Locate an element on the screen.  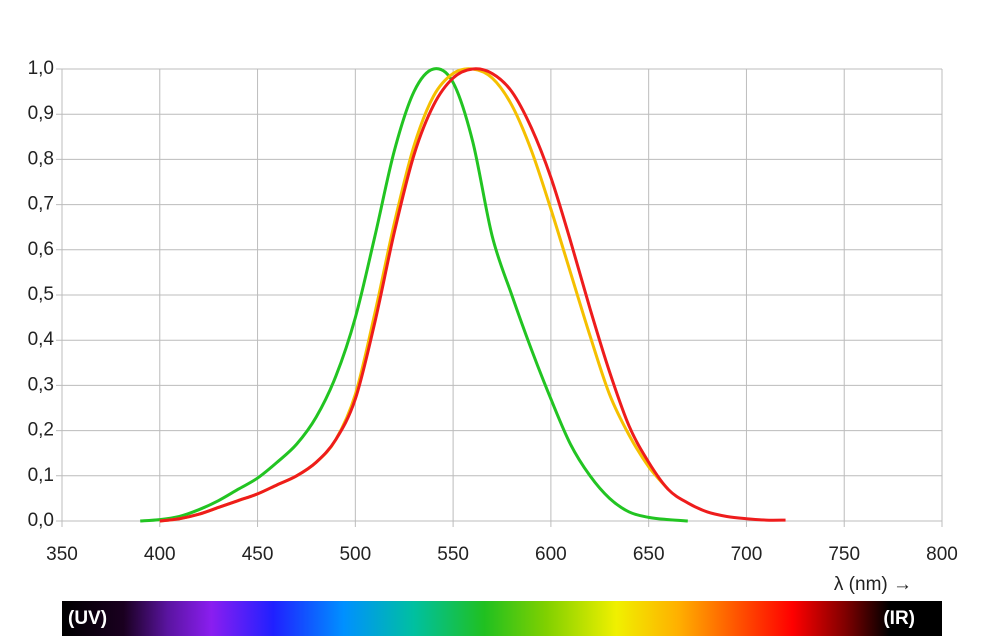
y-tick-label: 0,0 is located at coordinates (41, 520).